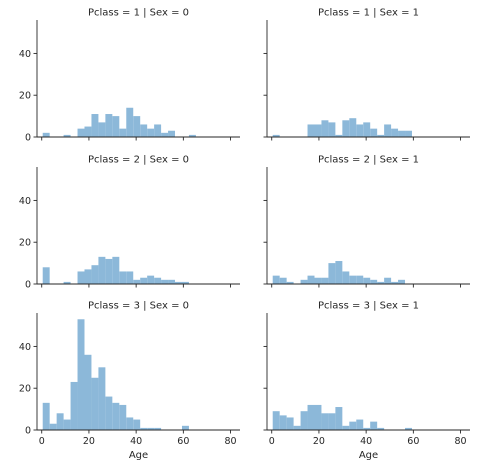 This screenshot has width=499, height=468. What do you see at coordinates (366, 221) in the screenshot?
I see `facet-panel: Pclass = 2 | Sex = 1` at bounding box center [366, 221].